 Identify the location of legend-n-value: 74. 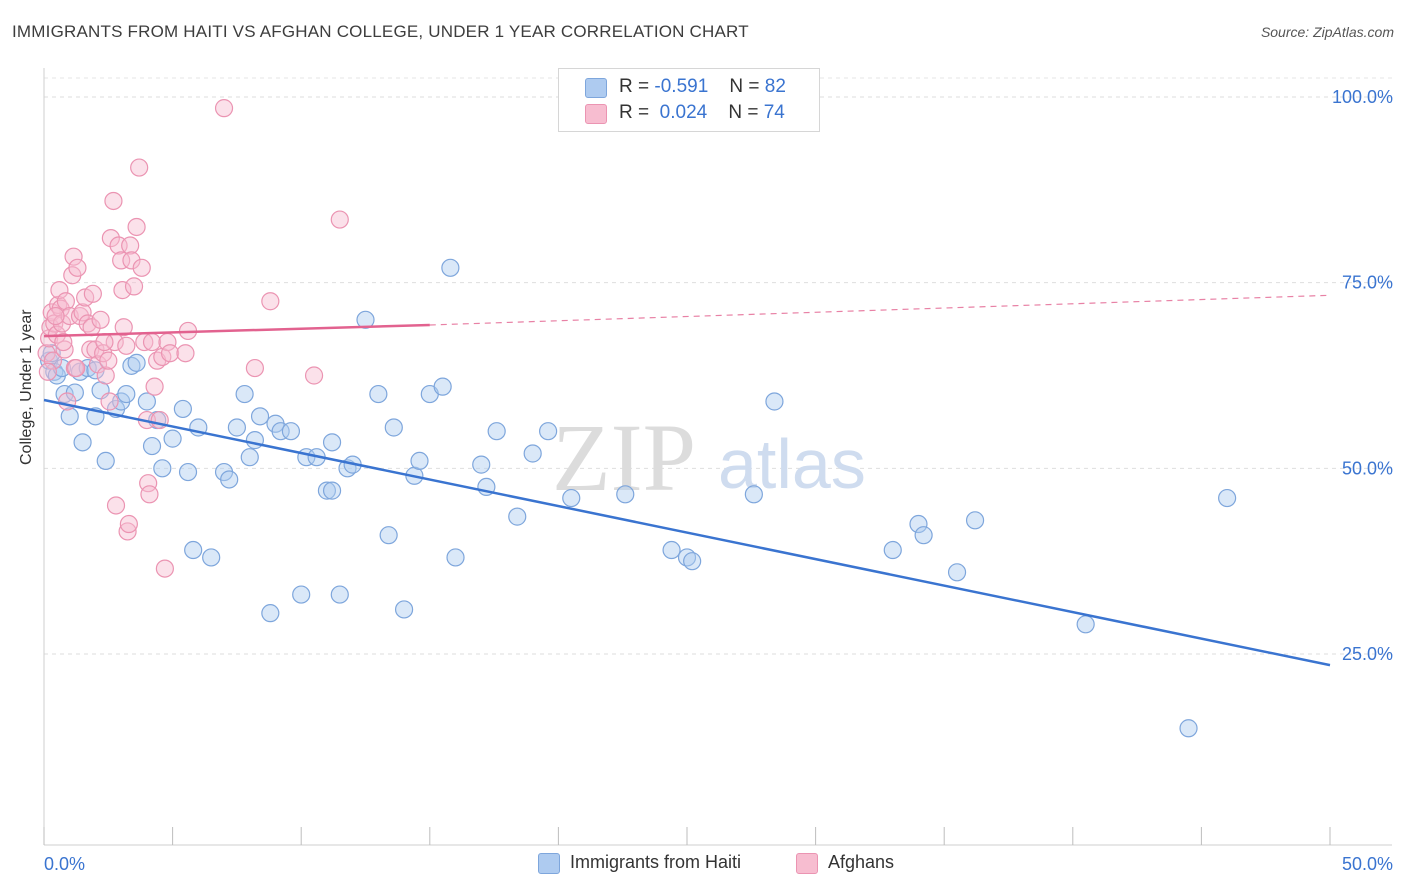
(774, 112).